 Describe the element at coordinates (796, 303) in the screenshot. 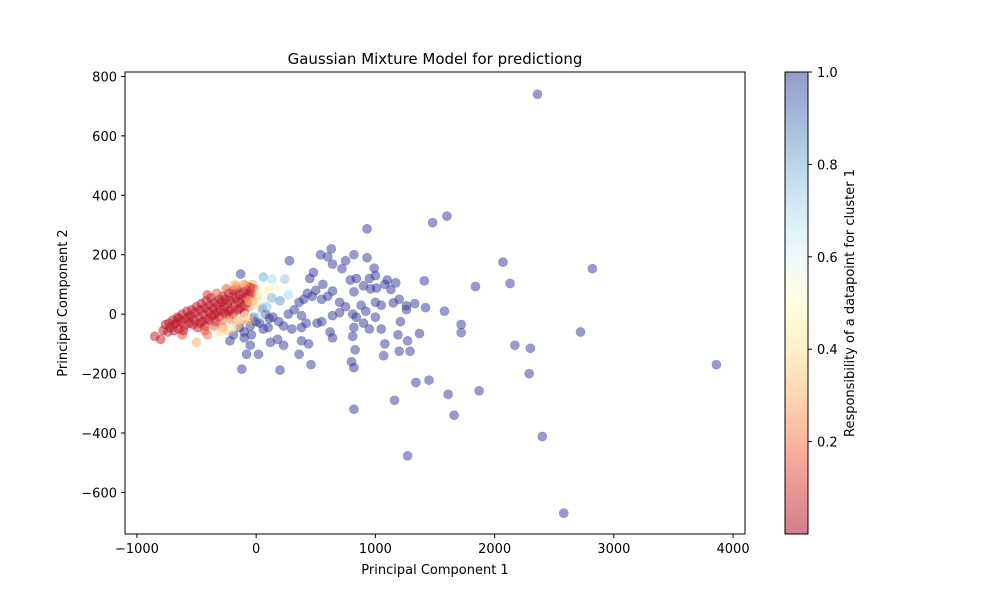

I see `colorbar-gradient` at that location.